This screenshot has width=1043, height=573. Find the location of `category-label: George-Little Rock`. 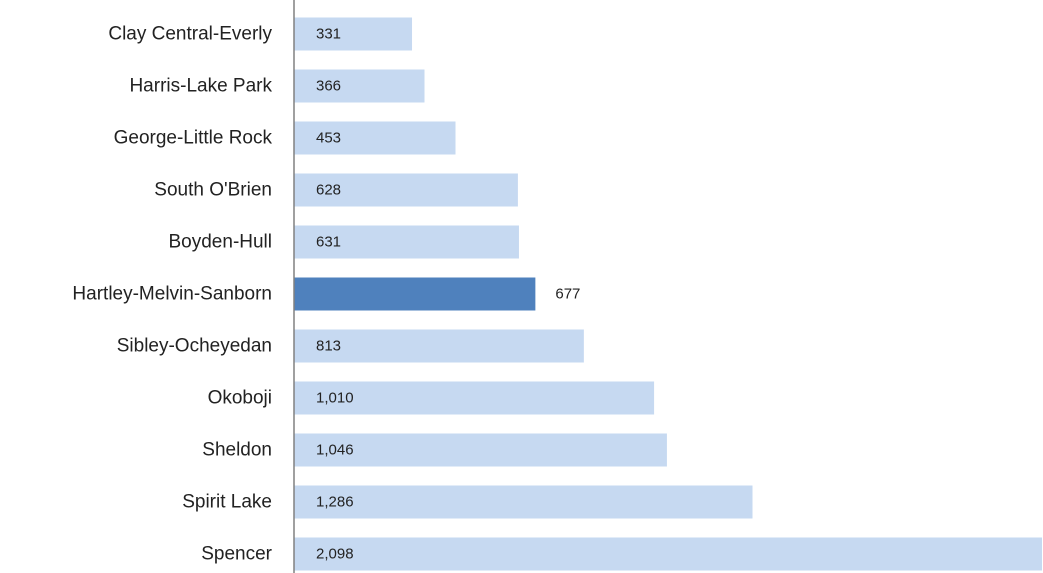

category-label: George-Little Rock is located at coordinates (193, 138).